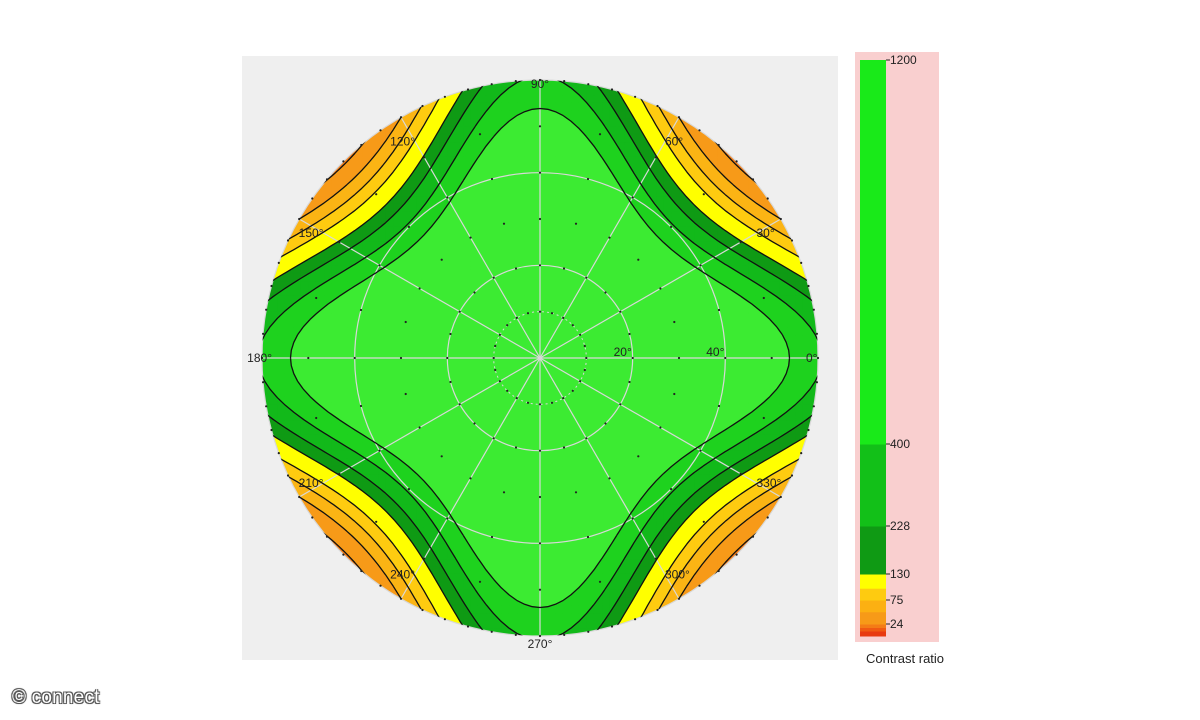  Describe the element at coordinates (715, 352) in the screenshot. I see `radial-tick-label: 40°` at that location.